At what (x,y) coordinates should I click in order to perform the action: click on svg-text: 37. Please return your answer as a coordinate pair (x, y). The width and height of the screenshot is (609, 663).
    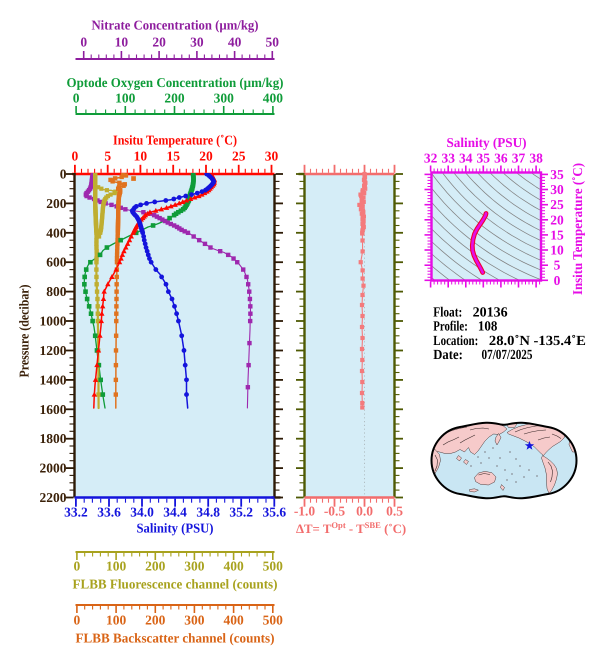
    Looking at the image, I should click on (519, 158).